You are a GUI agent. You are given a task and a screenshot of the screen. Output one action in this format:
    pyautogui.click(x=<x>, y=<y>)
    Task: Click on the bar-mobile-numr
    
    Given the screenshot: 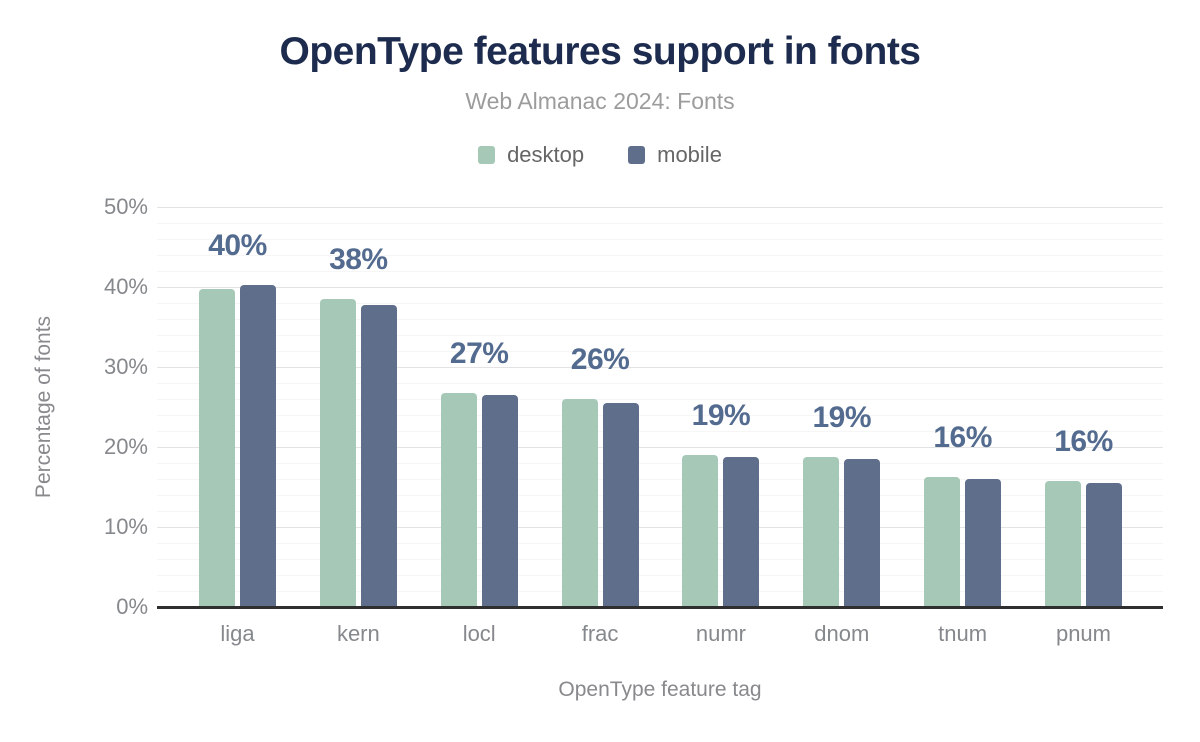 What is the action you would take?
    pyautogui.click(x=741, y=531)
    